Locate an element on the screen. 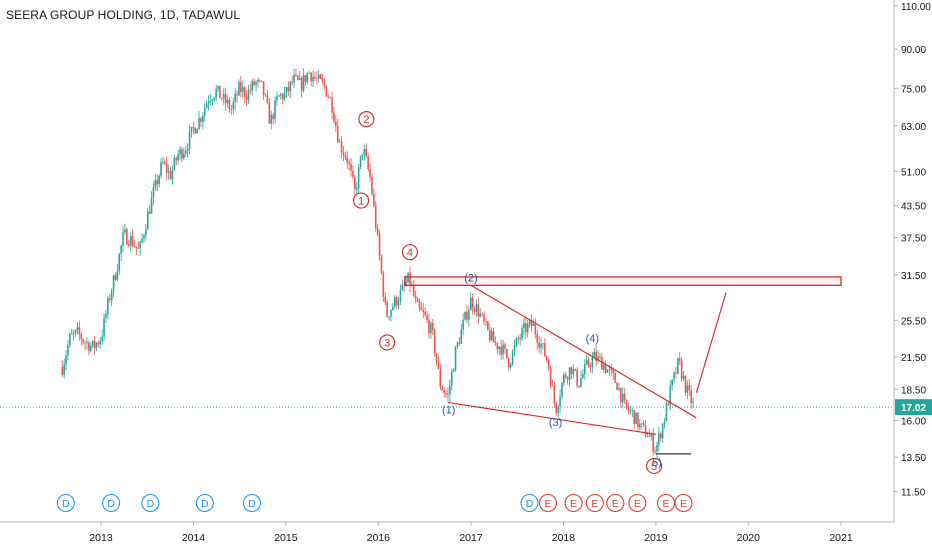 The height and width of the screenshot is (555, 932). x-tick-label: 2019 is located at coordinates (656, 538).